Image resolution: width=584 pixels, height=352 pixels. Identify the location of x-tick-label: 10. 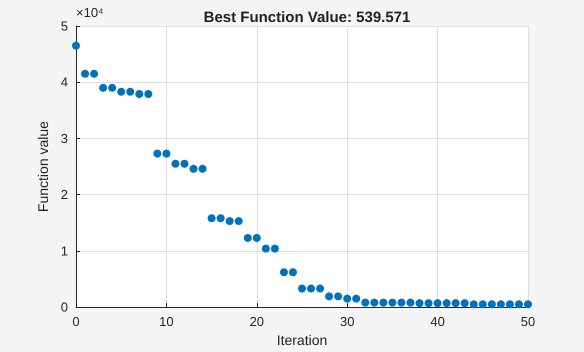
(166, 322).